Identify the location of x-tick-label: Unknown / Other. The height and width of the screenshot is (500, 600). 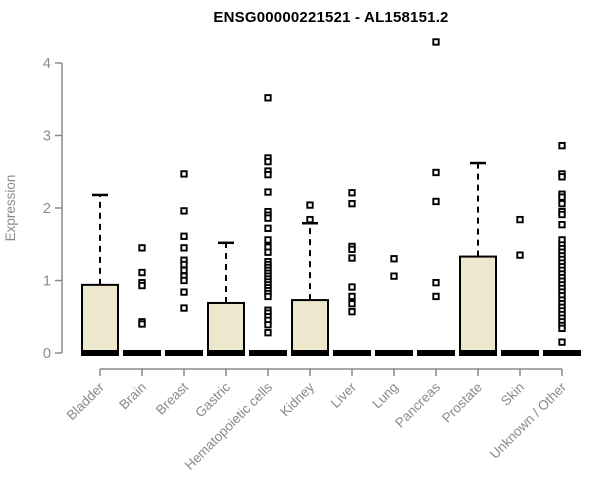
(528, 420).